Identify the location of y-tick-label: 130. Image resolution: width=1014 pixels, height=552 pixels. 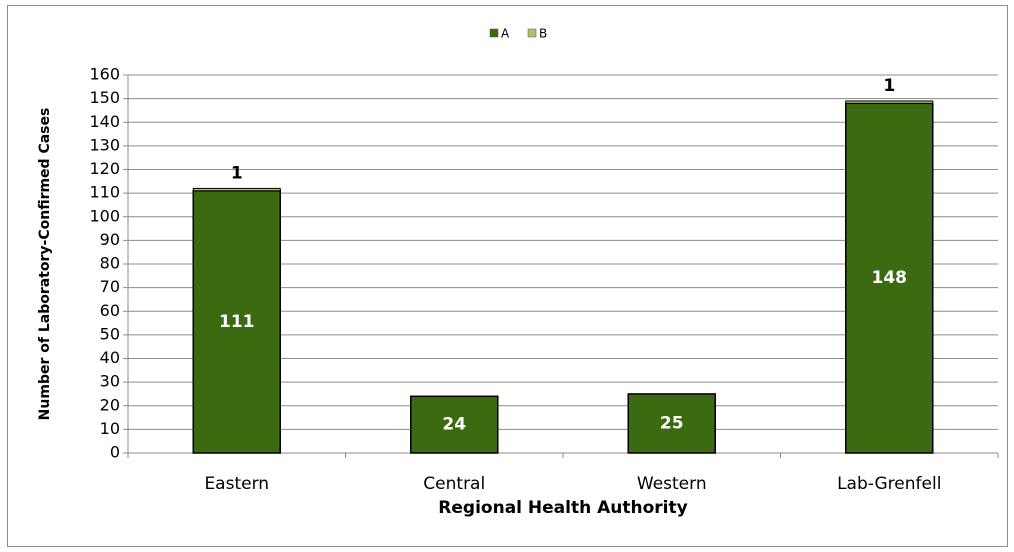
(104, 144).